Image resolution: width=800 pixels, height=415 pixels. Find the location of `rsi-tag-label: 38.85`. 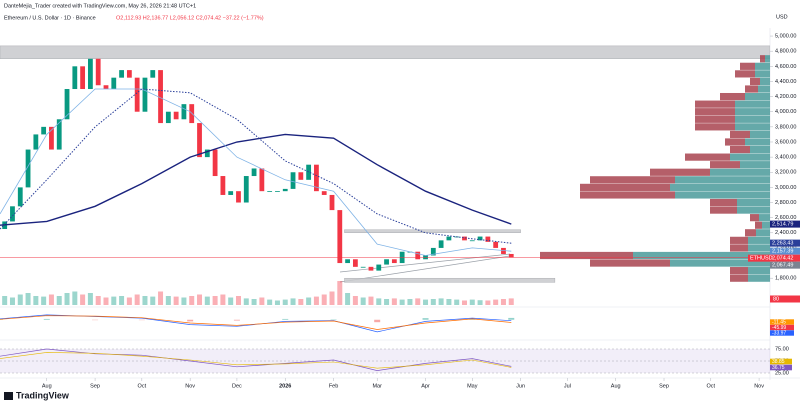

rsi-tag-label: 38.85 is located at coordinates (778, 362).